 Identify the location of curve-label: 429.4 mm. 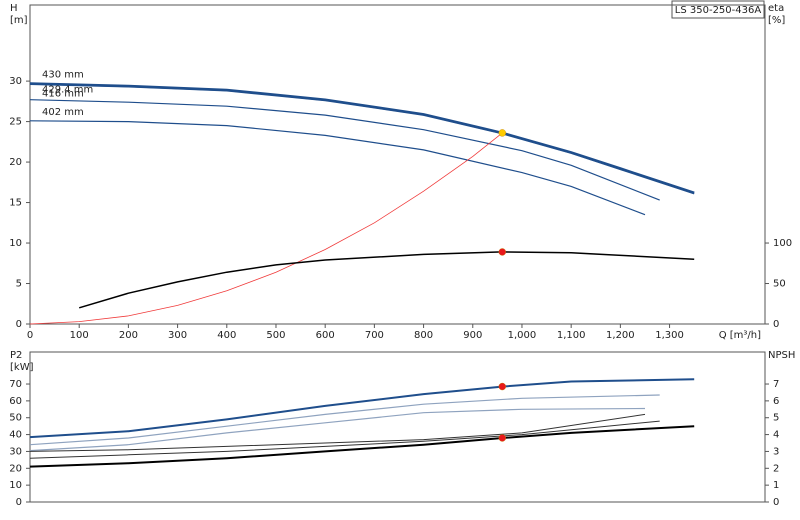
(67, 89).